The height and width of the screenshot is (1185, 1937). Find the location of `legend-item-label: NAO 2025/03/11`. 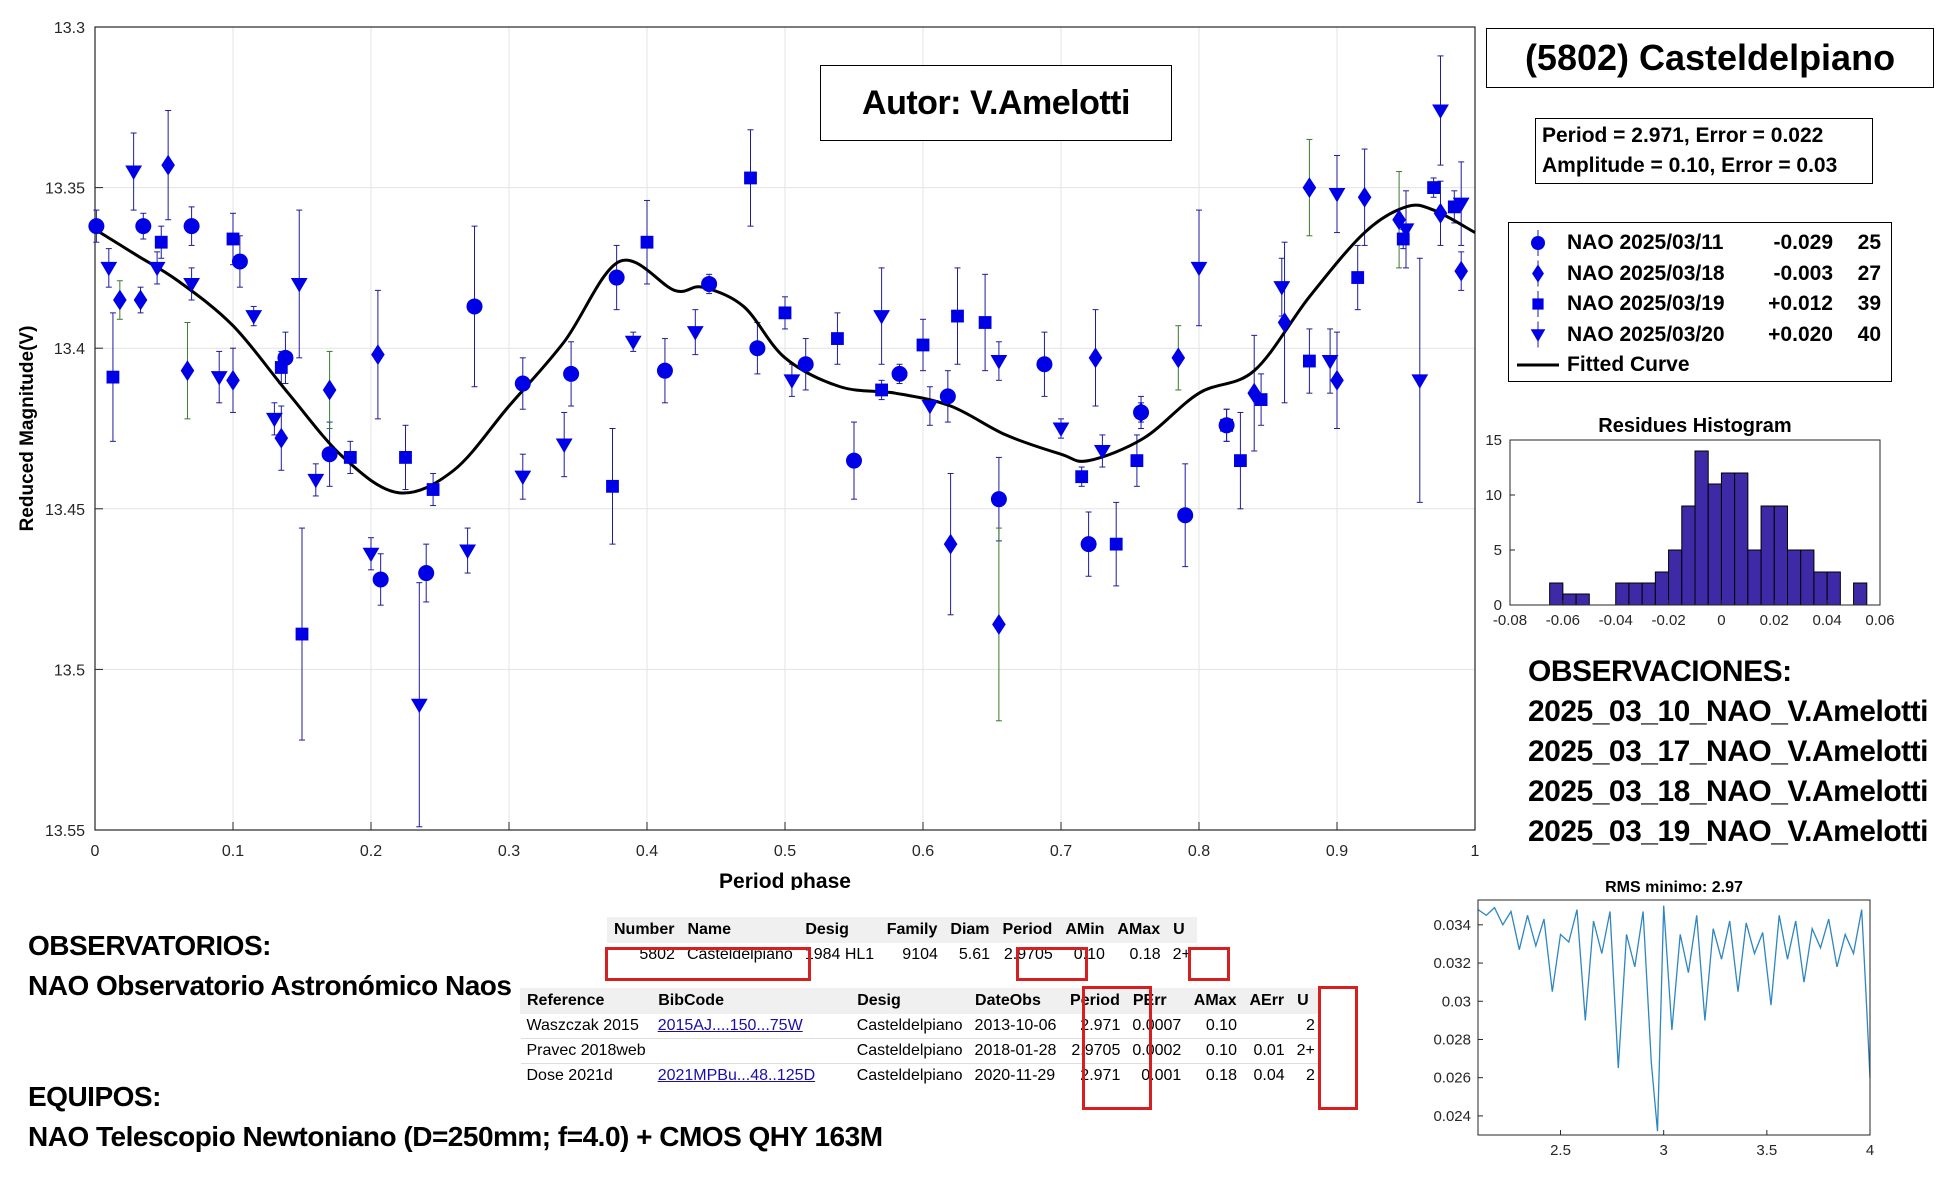

legend-item-label: NAO 2025/03/11 is located at coordinates (1645, 242).